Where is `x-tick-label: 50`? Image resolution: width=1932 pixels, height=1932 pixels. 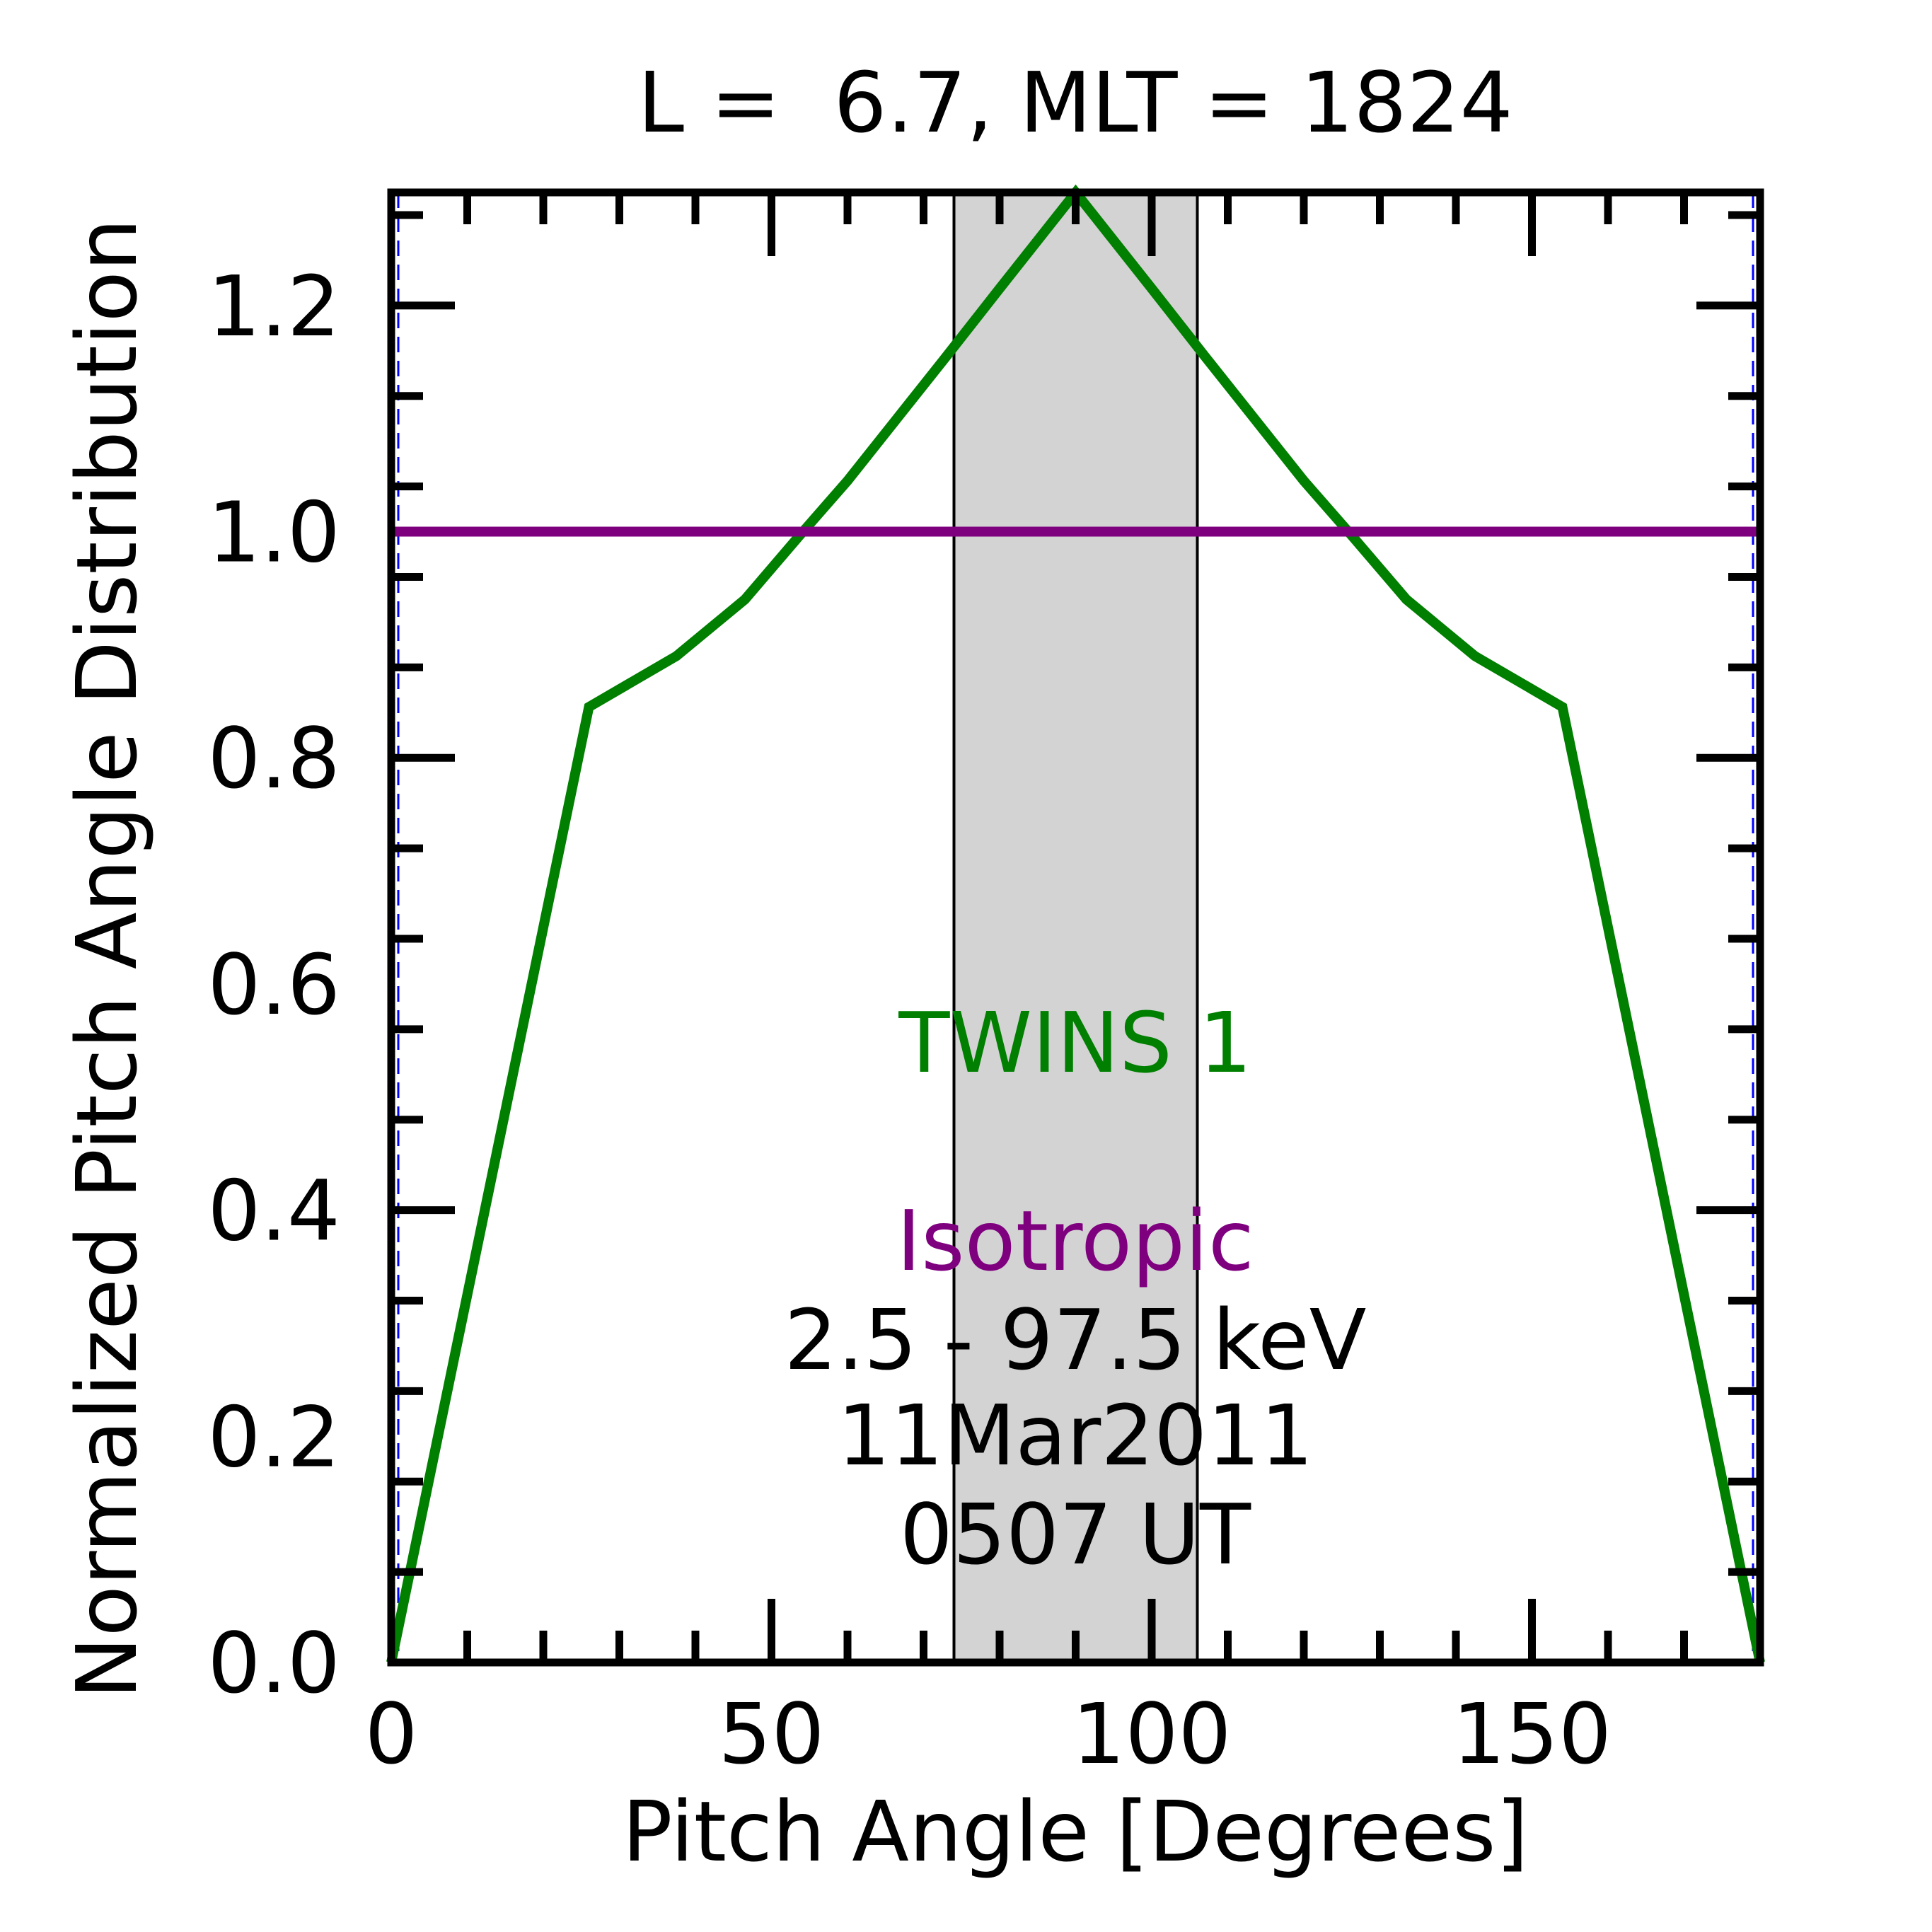
x-tick-label: 50 is located at coordinates (771, 1734).